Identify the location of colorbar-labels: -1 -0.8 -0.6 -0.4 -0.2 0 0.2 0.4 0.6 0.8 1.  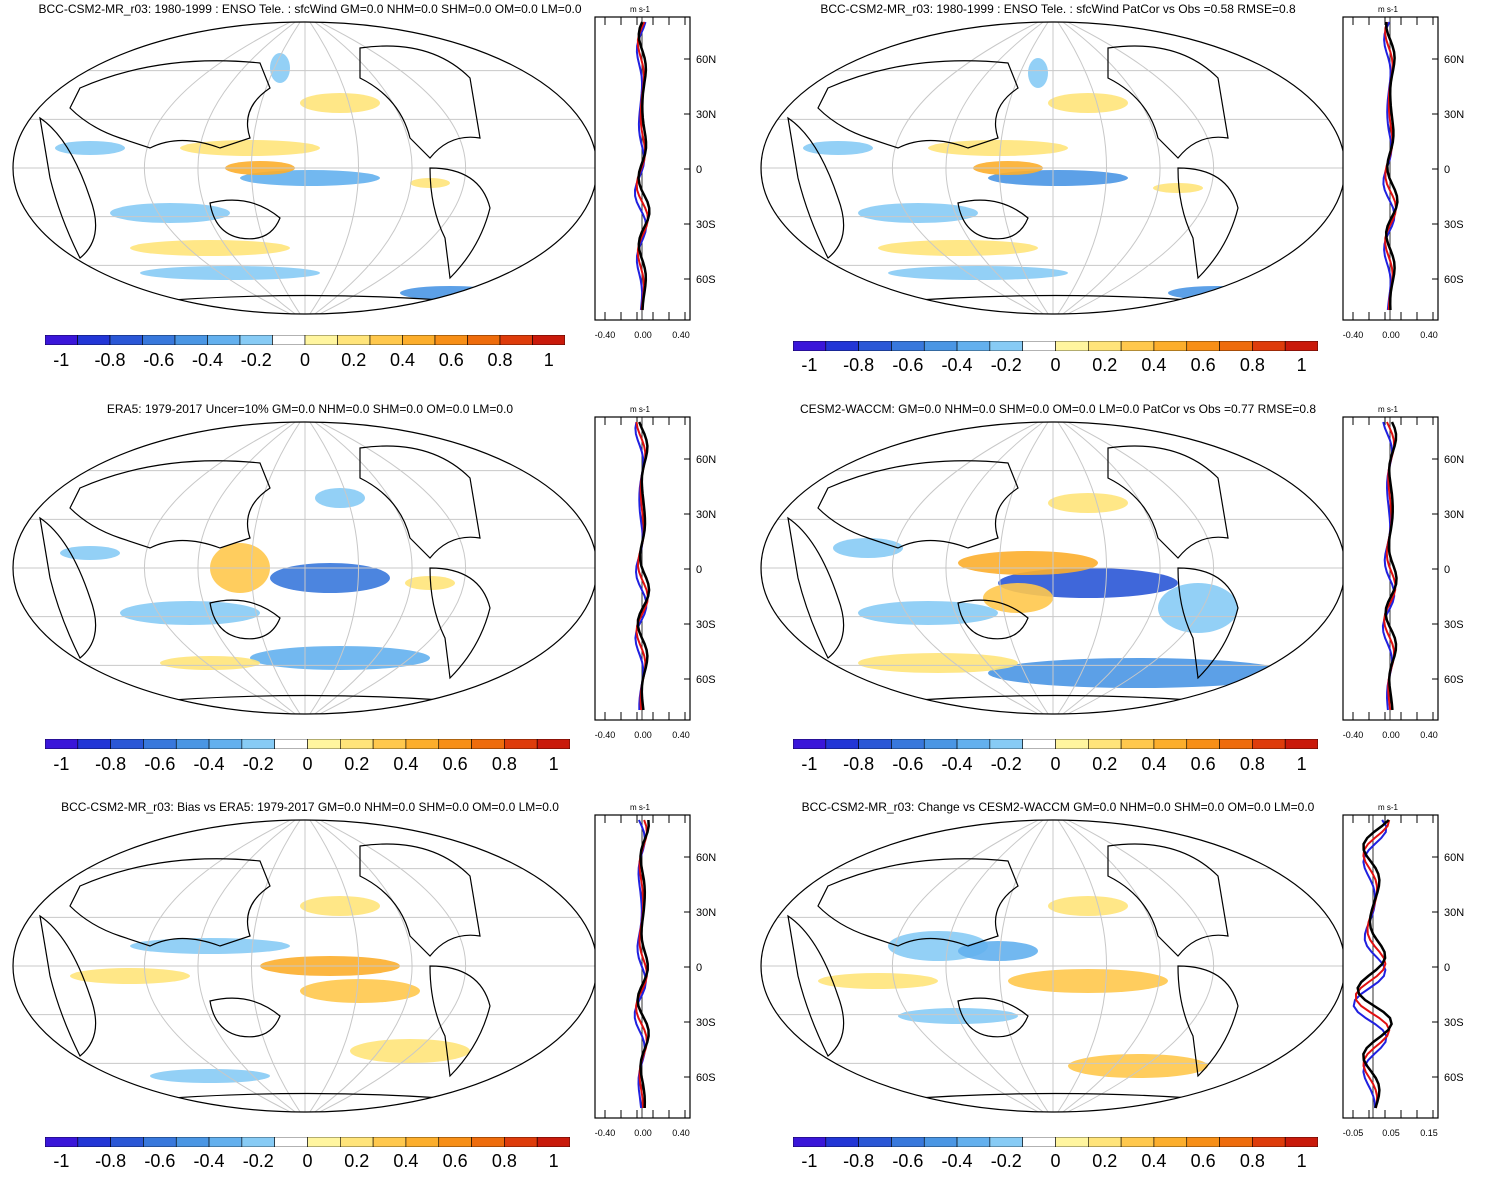
(307, 1163).